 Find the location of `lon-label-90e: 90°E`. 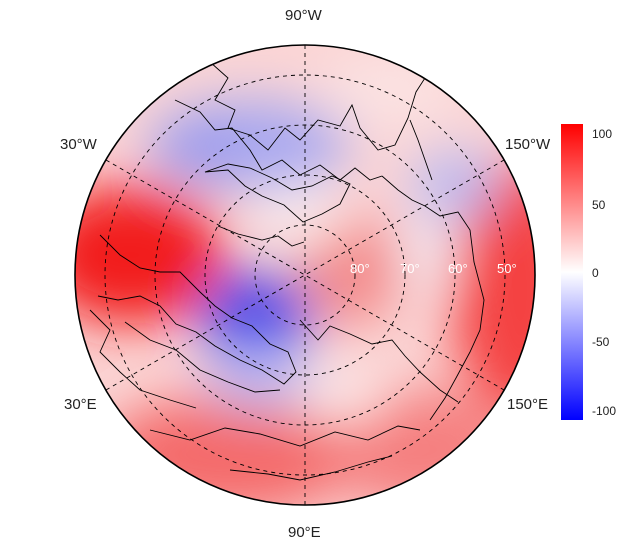

lon-label-90e: 90°E is located at coordinates (304, 532).